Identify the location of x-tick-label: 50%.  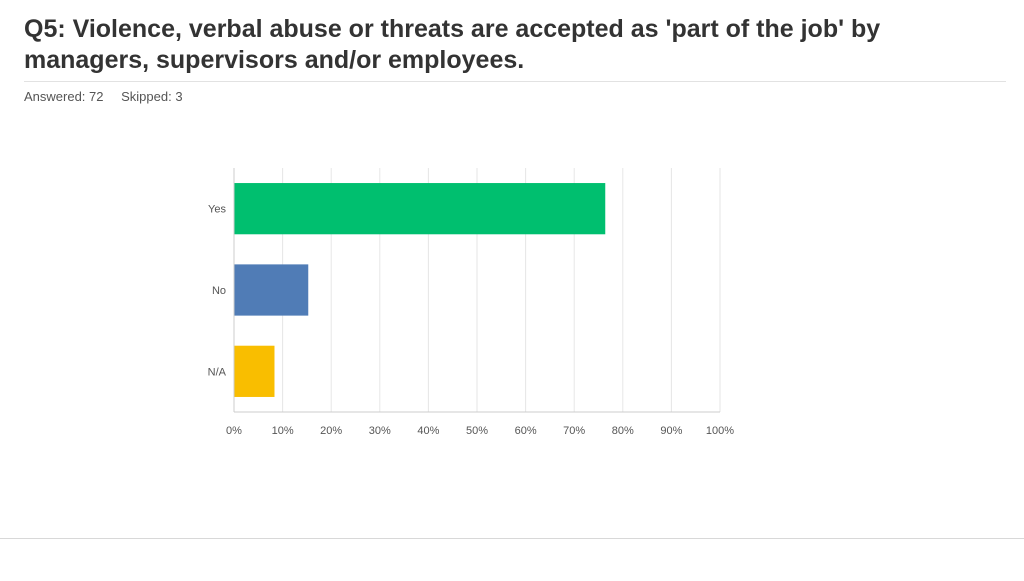
(477, 431).